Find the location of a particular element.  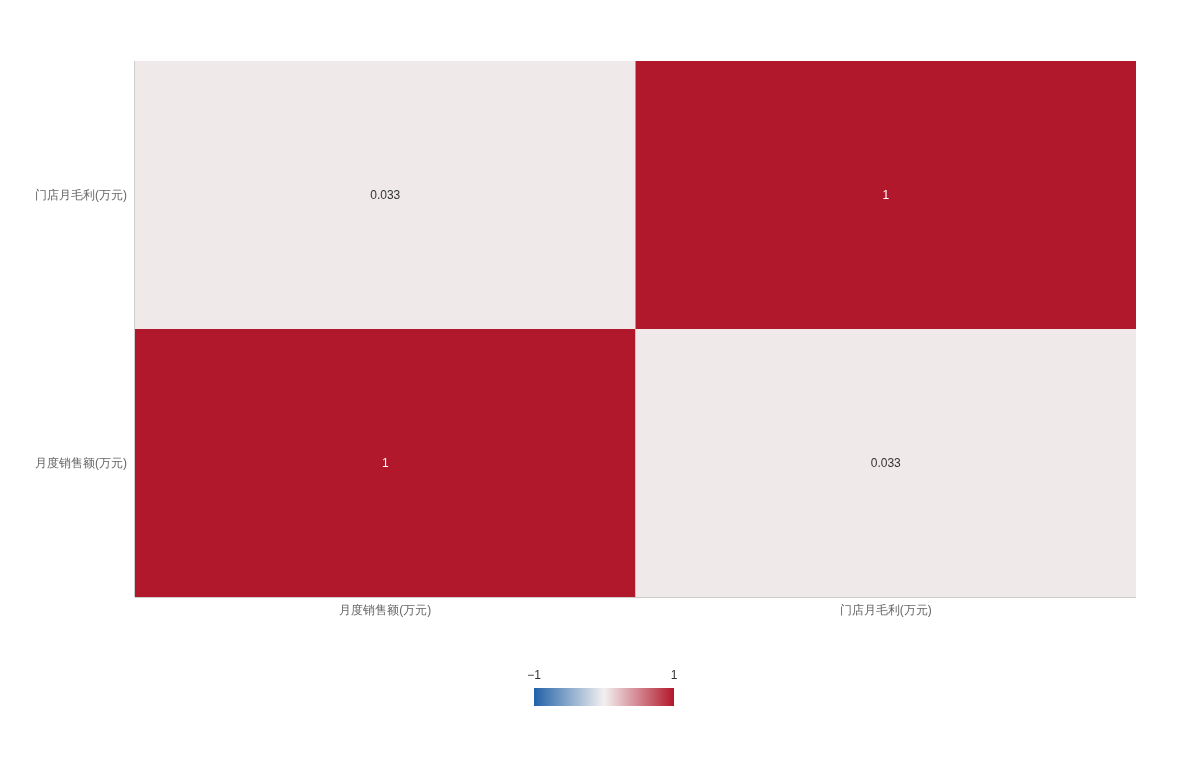

color-bar-label: −1 is located at coordinates (534, 675).